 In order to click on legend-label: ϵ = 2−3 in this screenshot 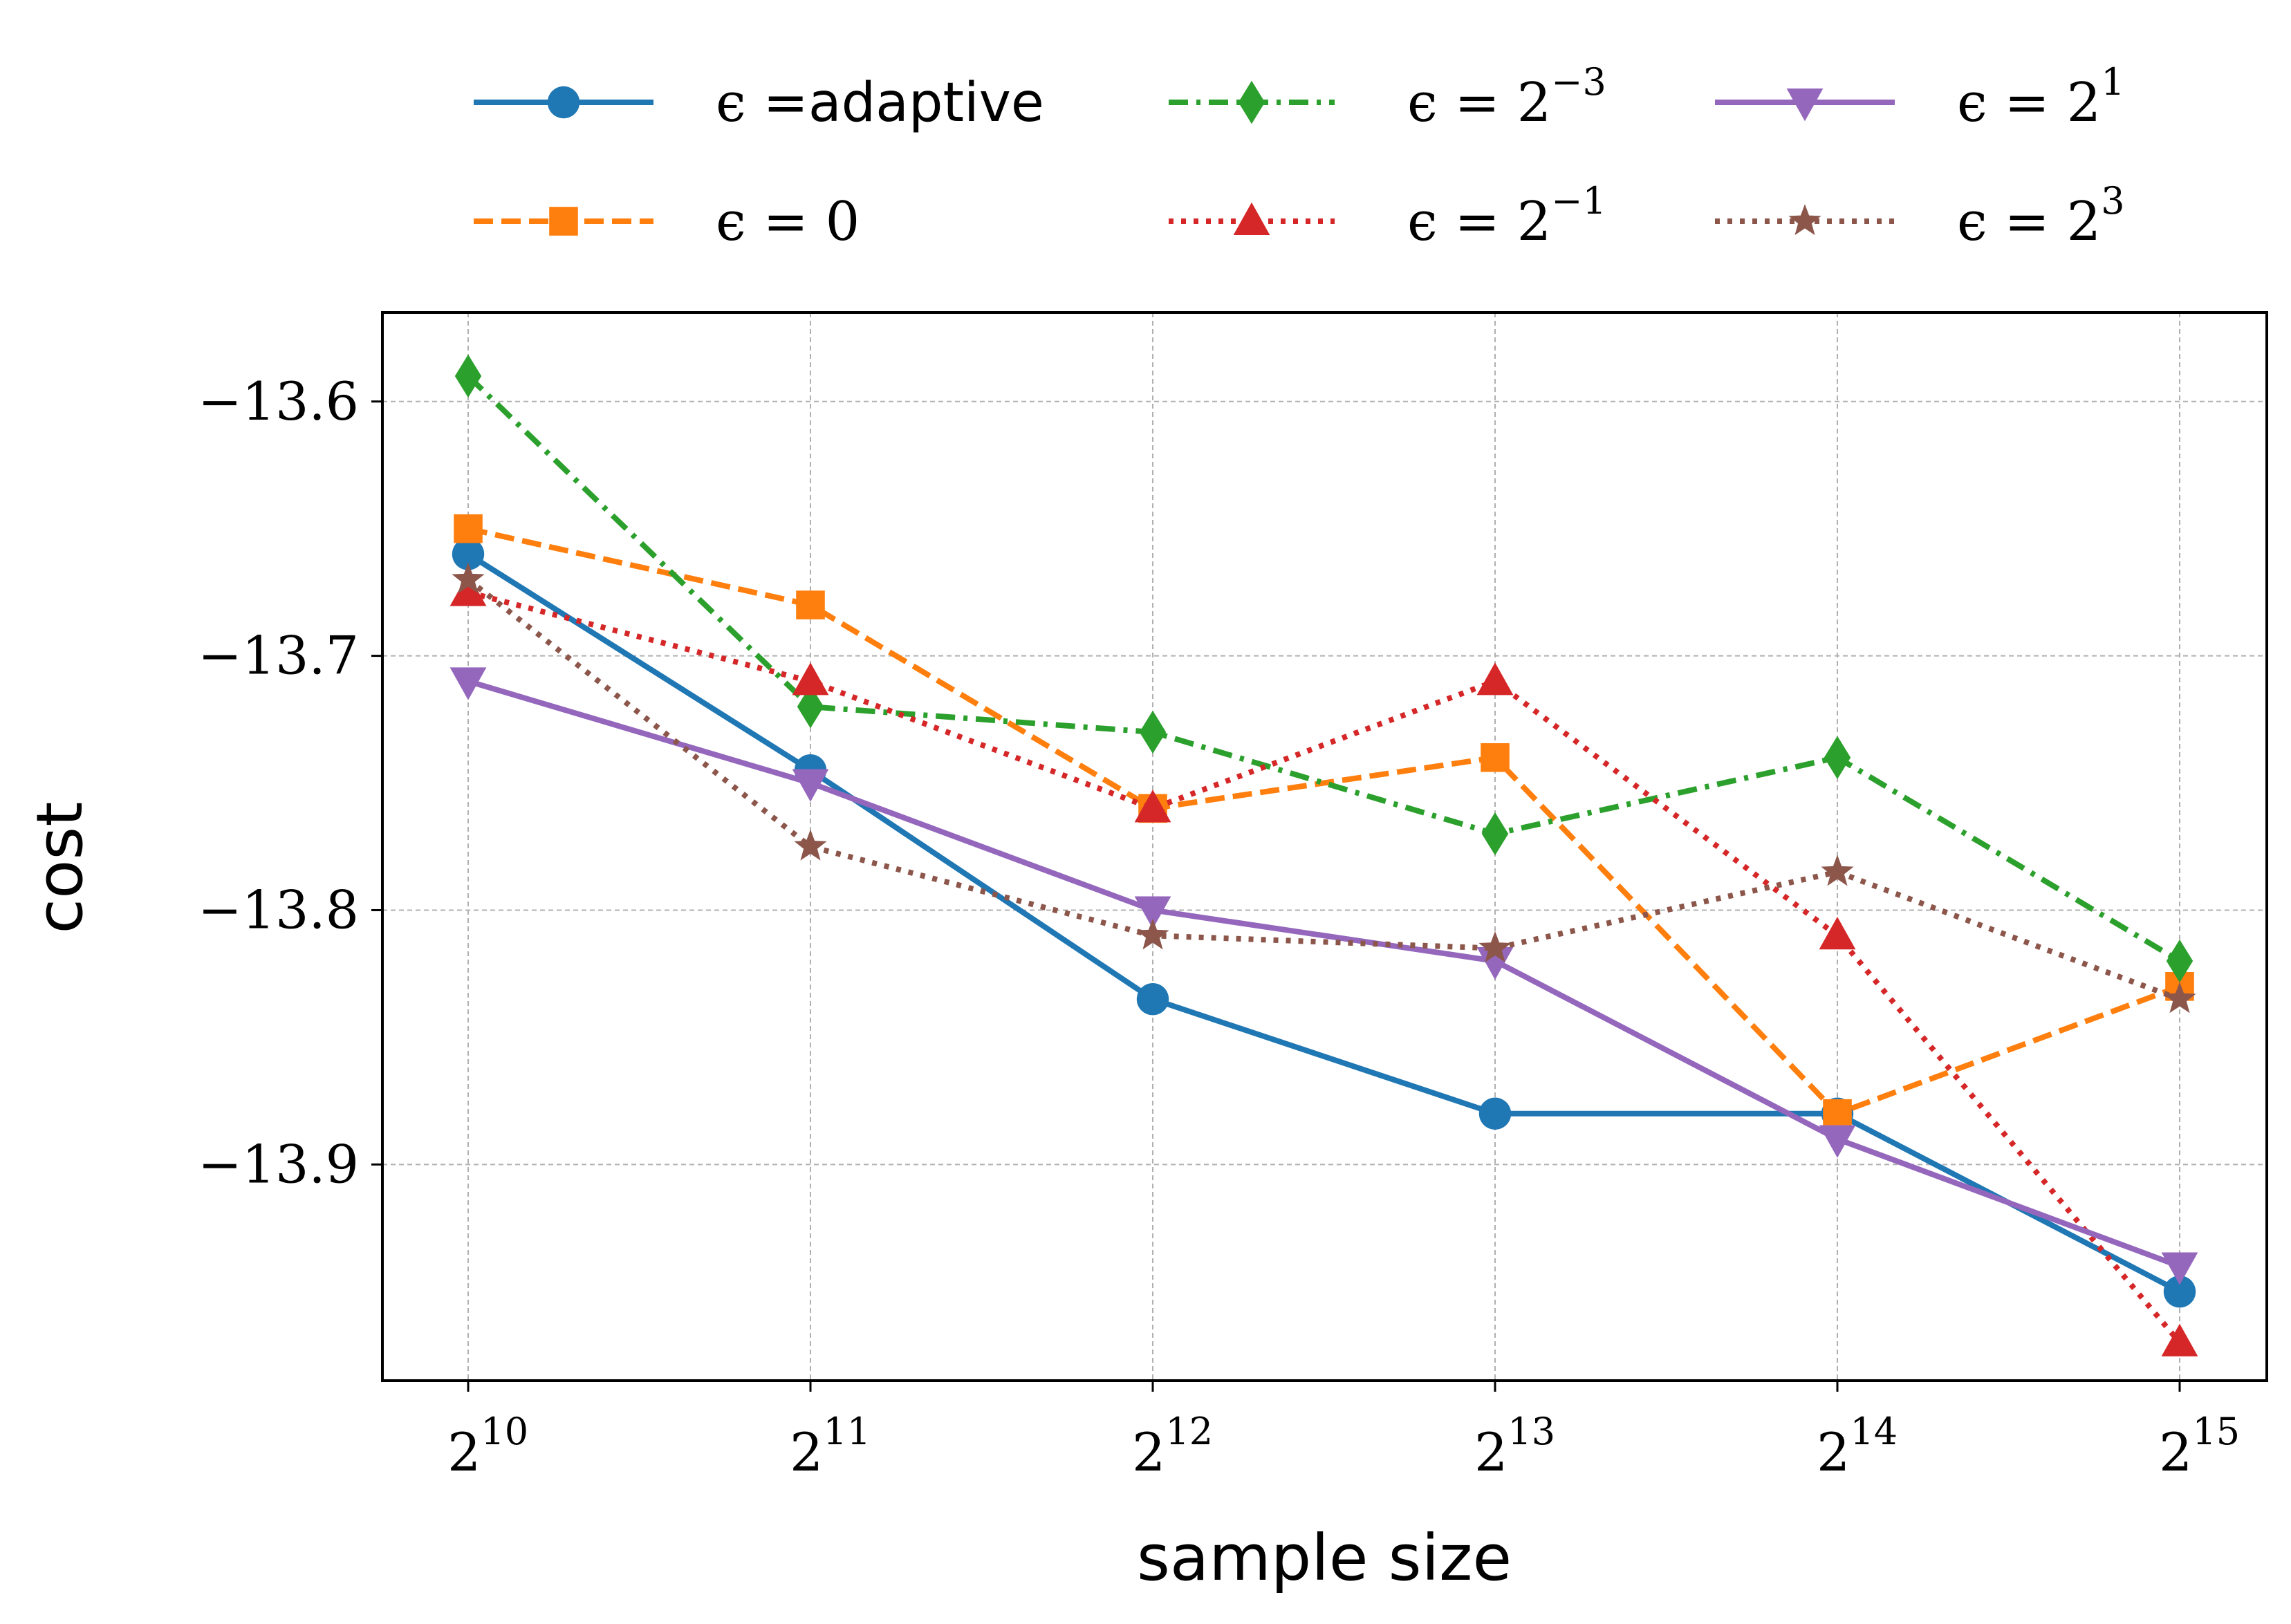, I will do `click(1506, 97)`.